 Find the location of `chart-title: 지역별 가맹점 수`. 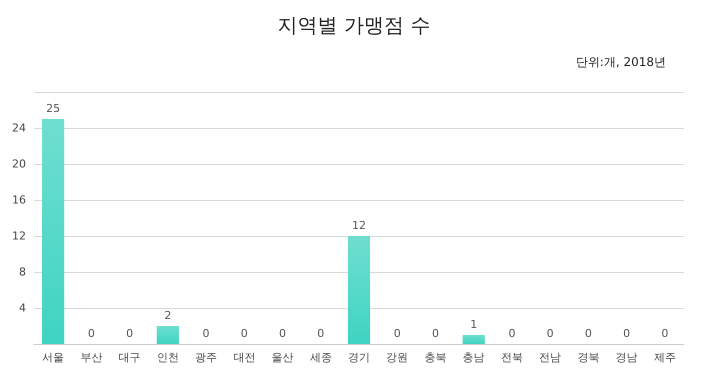

chart-title: 지역별 가맹점 수 is located at coordinates (354, 25).